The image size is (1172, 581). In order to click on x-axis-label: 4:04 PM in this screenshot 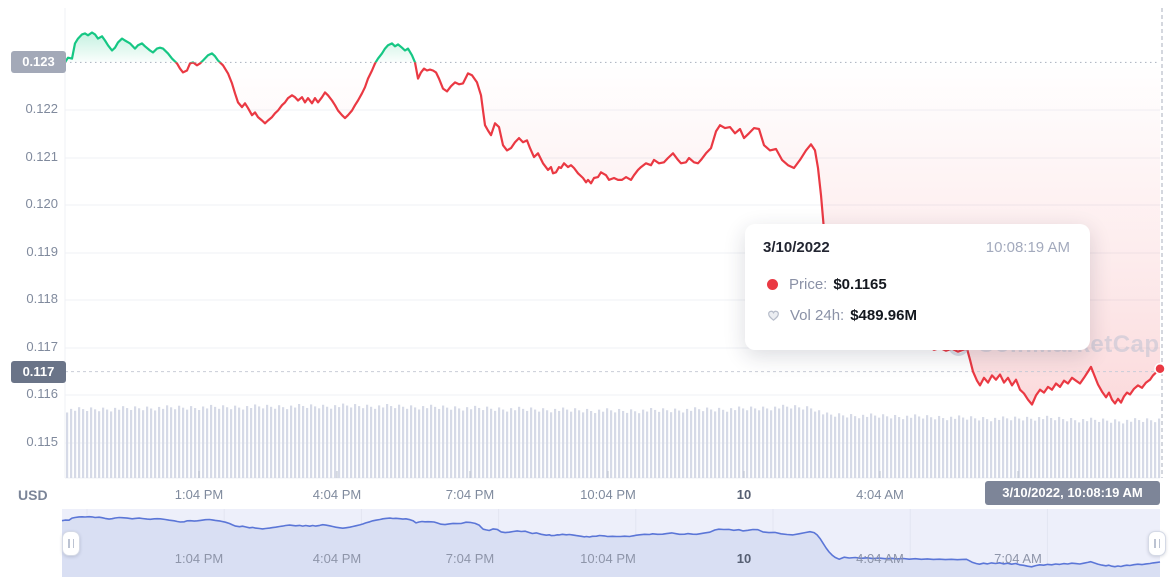, I will do `click(337, 494)`.